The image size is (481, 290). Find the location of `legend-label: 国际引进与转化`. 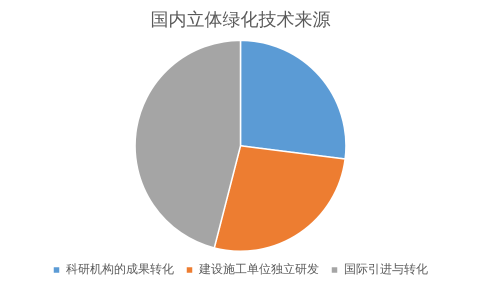

legend-label: 国际引进与转化 is located at coordinates (386, 269).